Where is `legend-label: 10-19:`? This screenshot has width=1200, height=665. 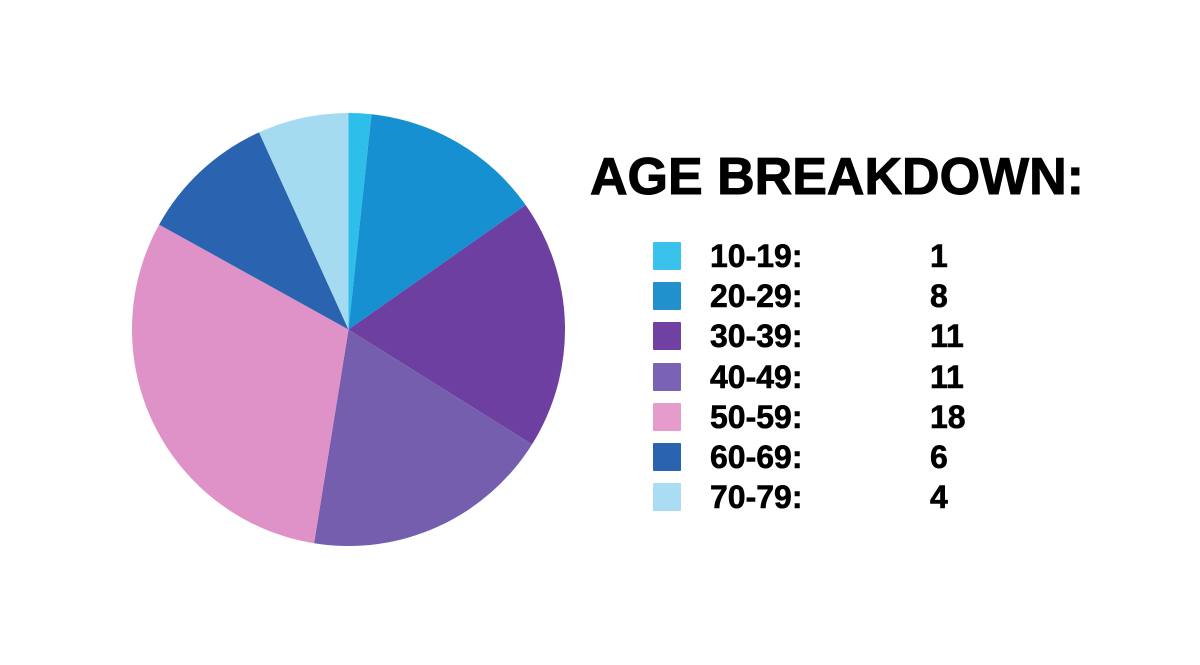 legend-label: 10-19: is located at coordinates (756, 256).